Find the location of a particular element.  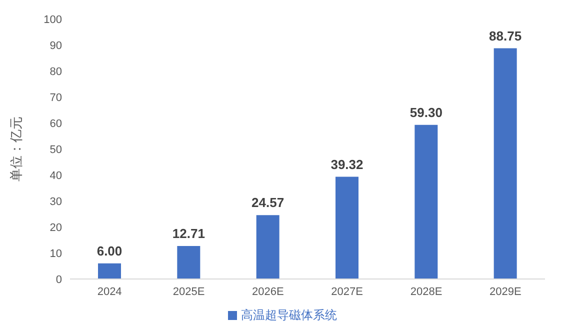

y-tick-label: 90 is located at coordinates (56, 46).